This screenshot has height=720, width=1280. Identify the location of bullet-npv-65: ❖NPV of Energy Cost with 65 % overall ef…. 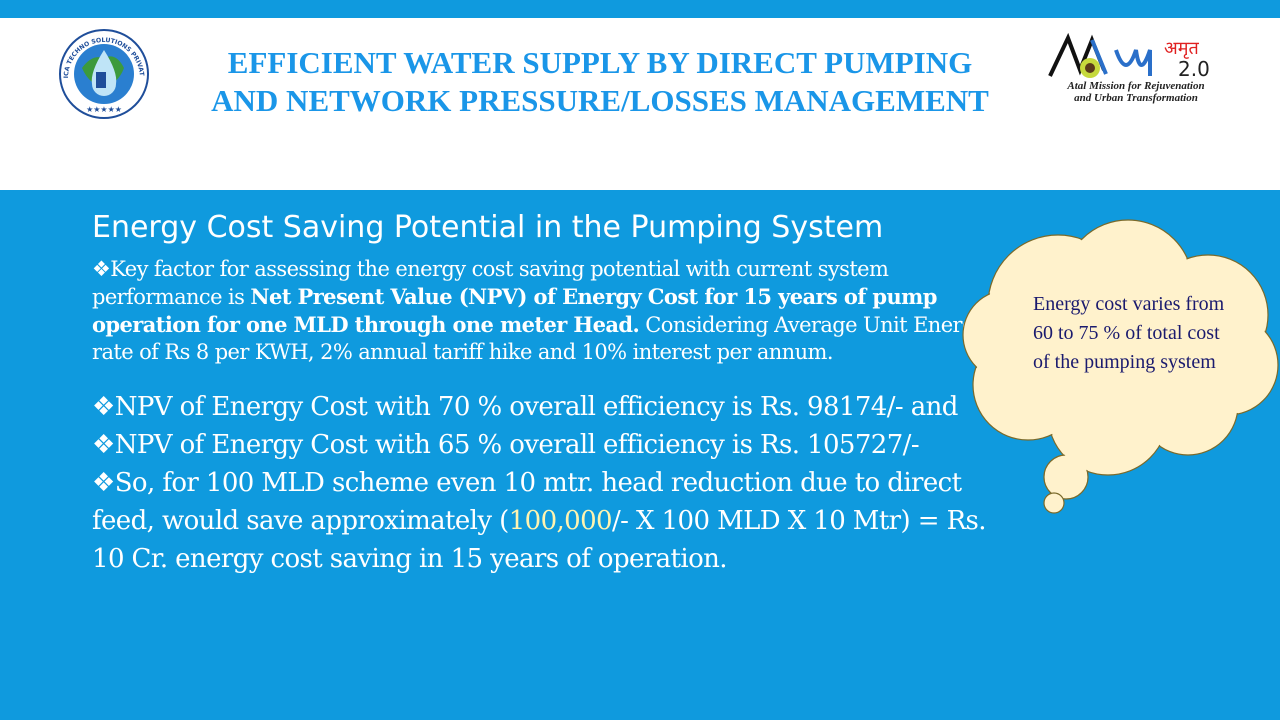
(506, 445).